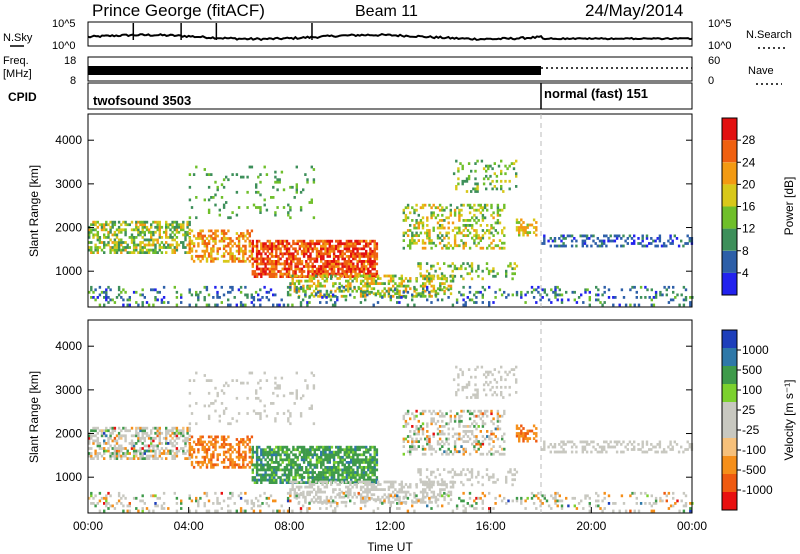 The height and width of the screenshot is (554, 800). I want to click on noise-sky-trace, so click(390, 37).